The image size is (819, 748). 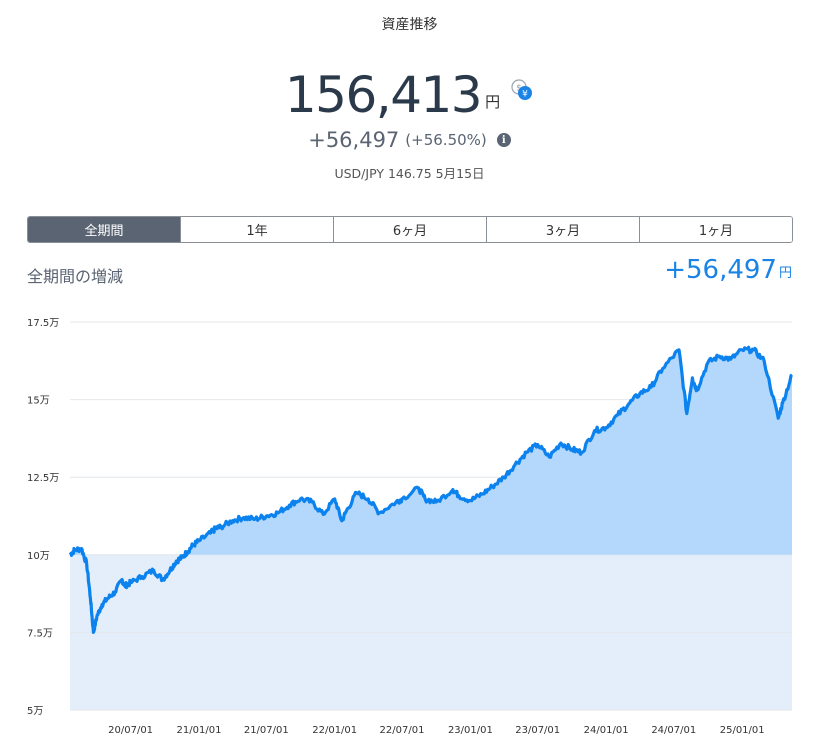 I want to click on y-tick-label: 10万, so click(x=38, y=556).